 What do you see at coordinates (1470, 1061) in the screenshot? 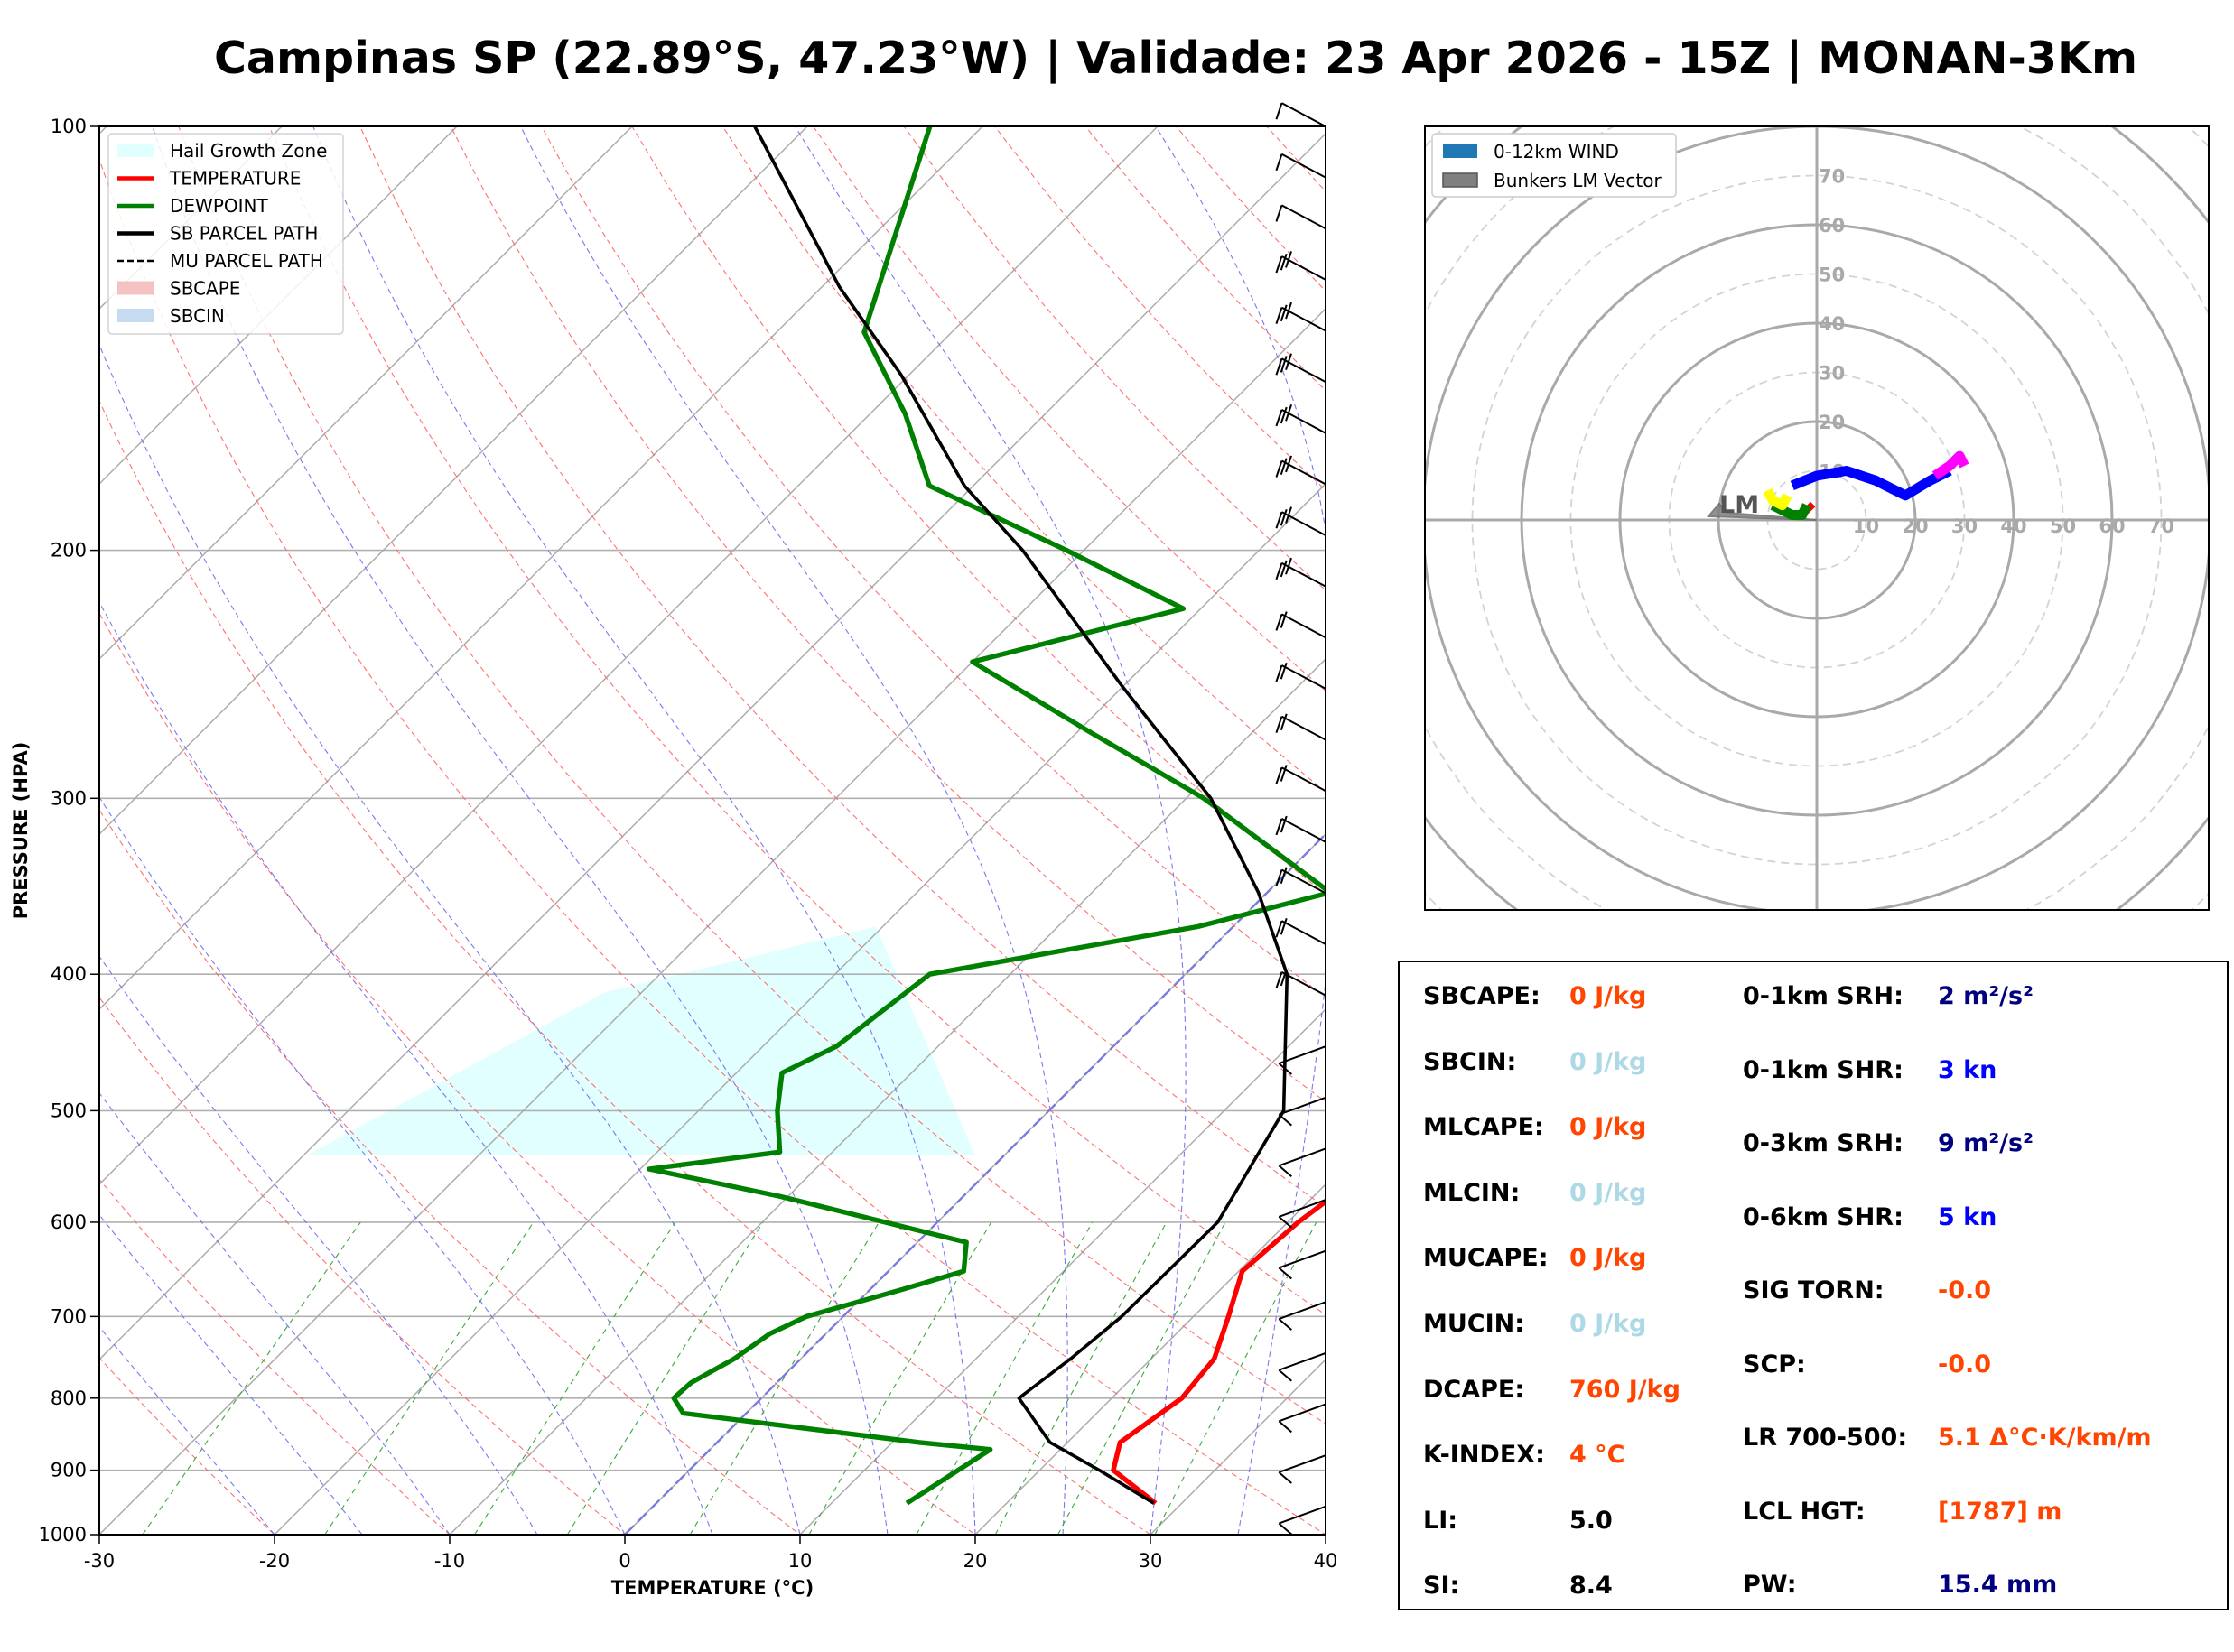
I see `index-label: SBCIN:` at bounding box center [1470, 1061].